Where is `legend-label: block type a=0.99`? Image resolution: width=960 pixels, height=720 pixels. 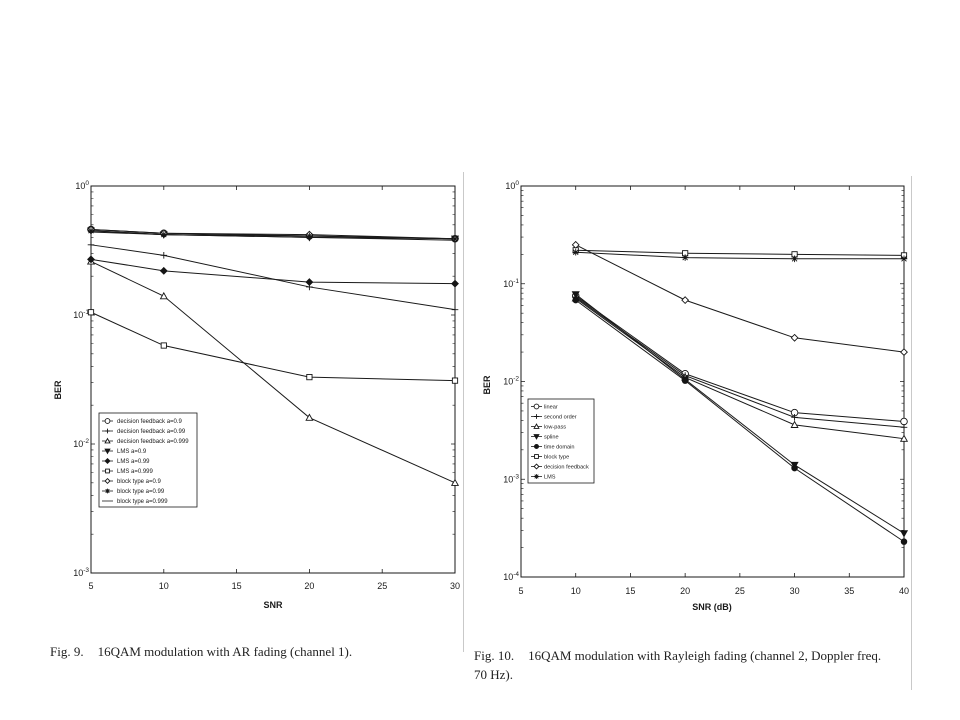 legend-label: block type a=0.99 is located at coordinates (141, 492).